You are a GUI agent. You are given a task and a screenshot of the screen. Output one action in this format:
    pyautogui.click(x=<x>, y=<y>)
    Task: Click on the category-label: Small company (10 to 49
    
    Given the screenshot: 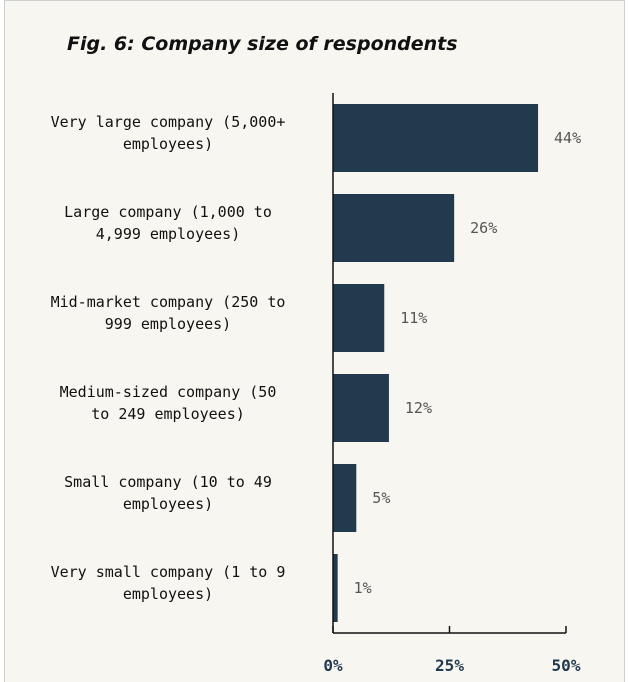 What is the action you would take?
    pyautogui.click(x=168, y=482)
    